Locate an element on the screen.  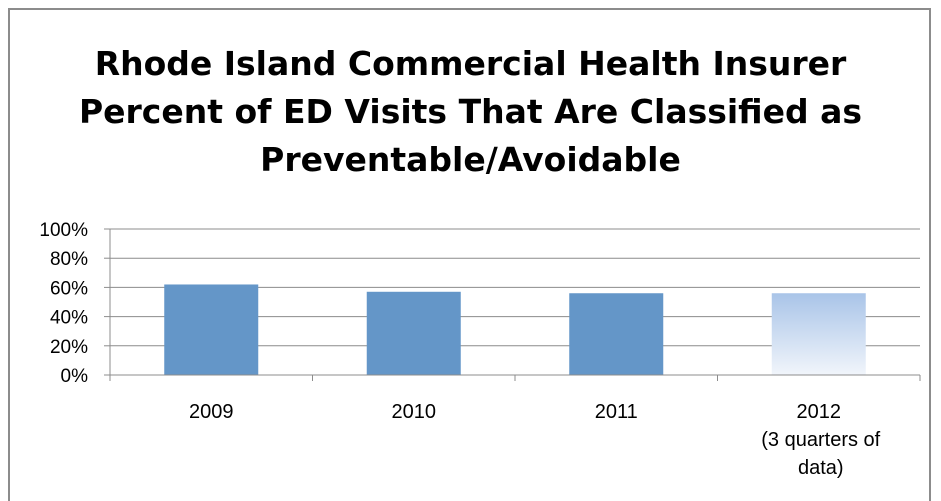
x-tick-label-line: 2009 is located at coordinates (211, 412).